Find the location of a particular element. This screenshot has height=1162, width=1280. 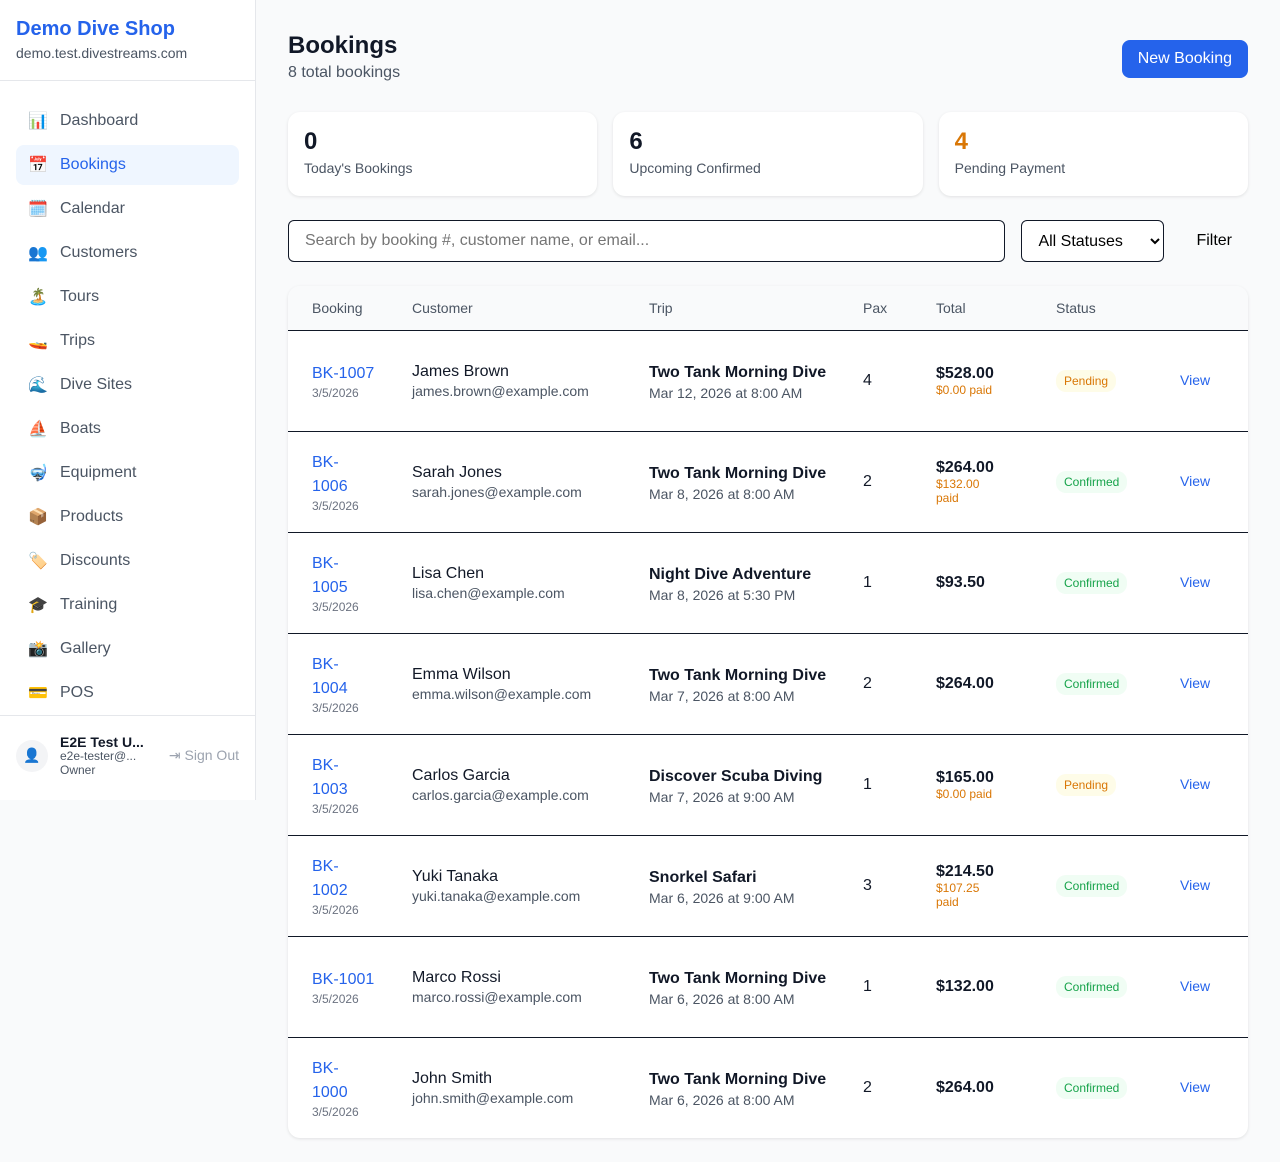

sidebar-item-discounts: 🏷️ Discounts is located at coordinates (127, 561).